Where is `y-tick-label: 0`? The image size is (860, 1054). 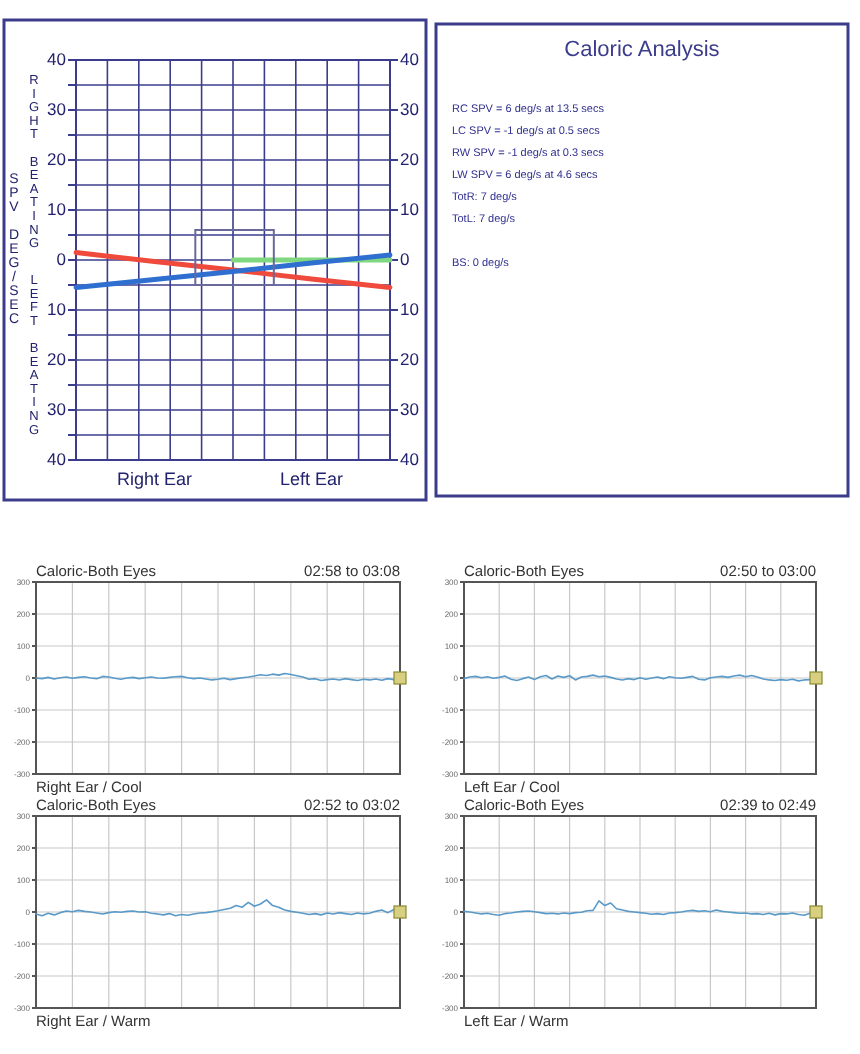
y-tick-label: 0 is located at coordinates (61, 259).